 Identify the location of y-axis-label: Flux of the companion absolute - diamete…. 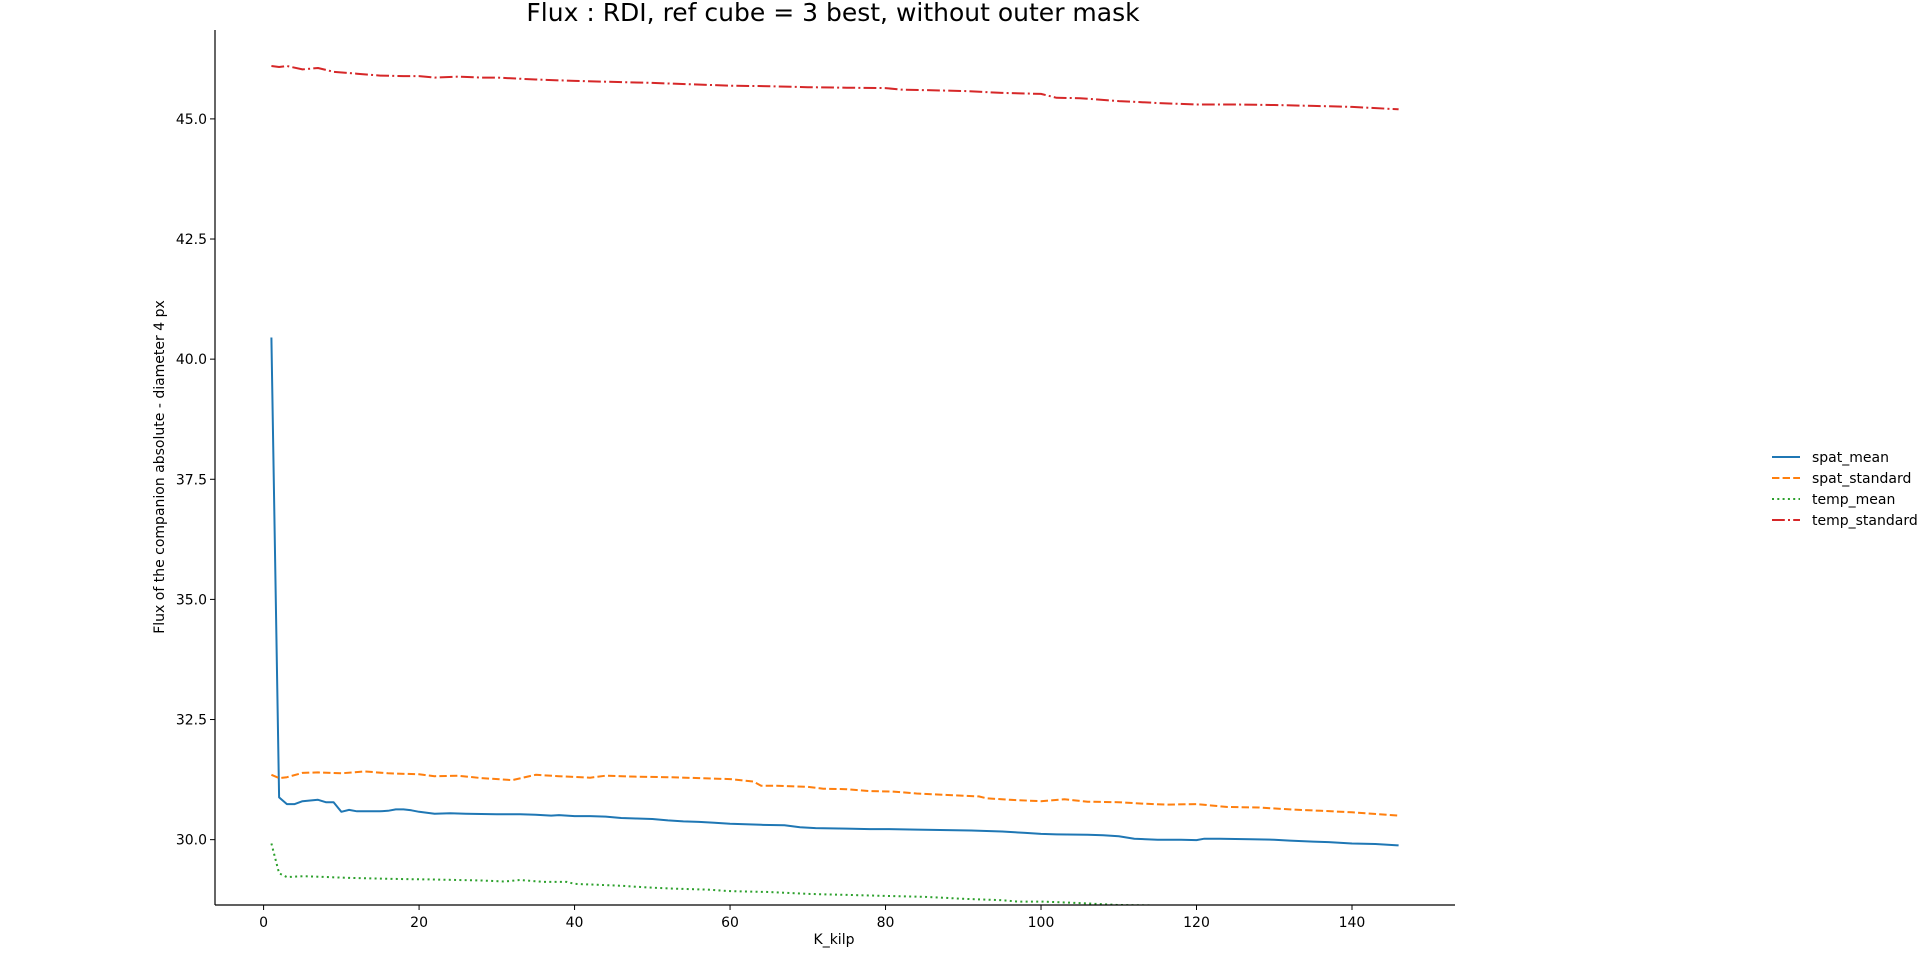
(160, 467).